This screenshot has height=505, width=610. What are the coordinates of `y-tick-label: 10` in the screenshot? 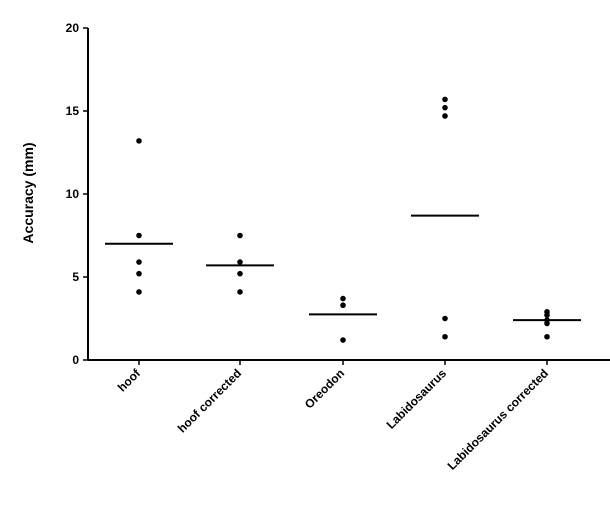 It's located at (73, 194).